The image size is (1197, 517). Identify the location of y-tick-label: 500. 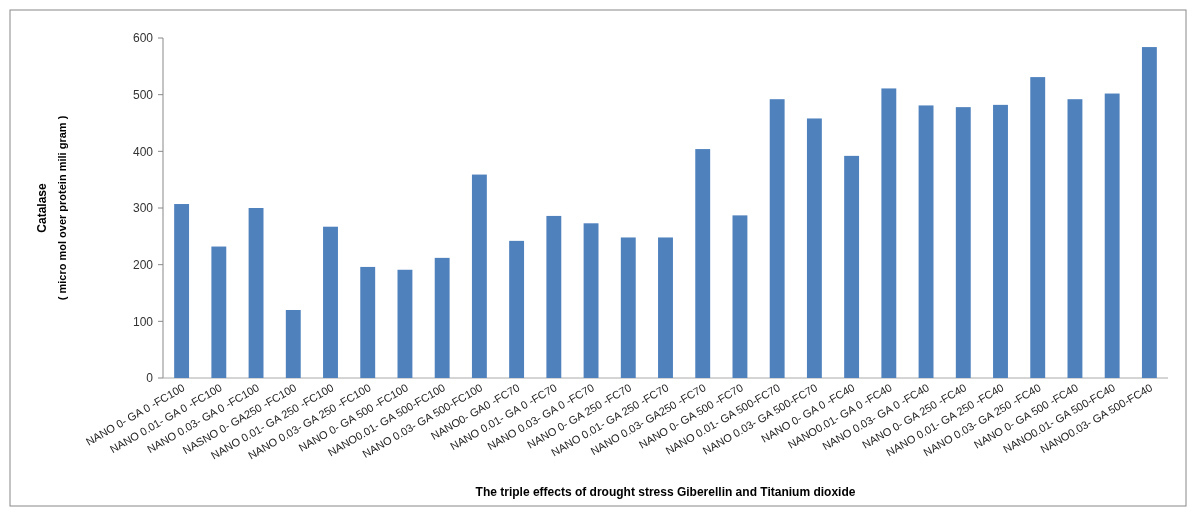
(143, 94).